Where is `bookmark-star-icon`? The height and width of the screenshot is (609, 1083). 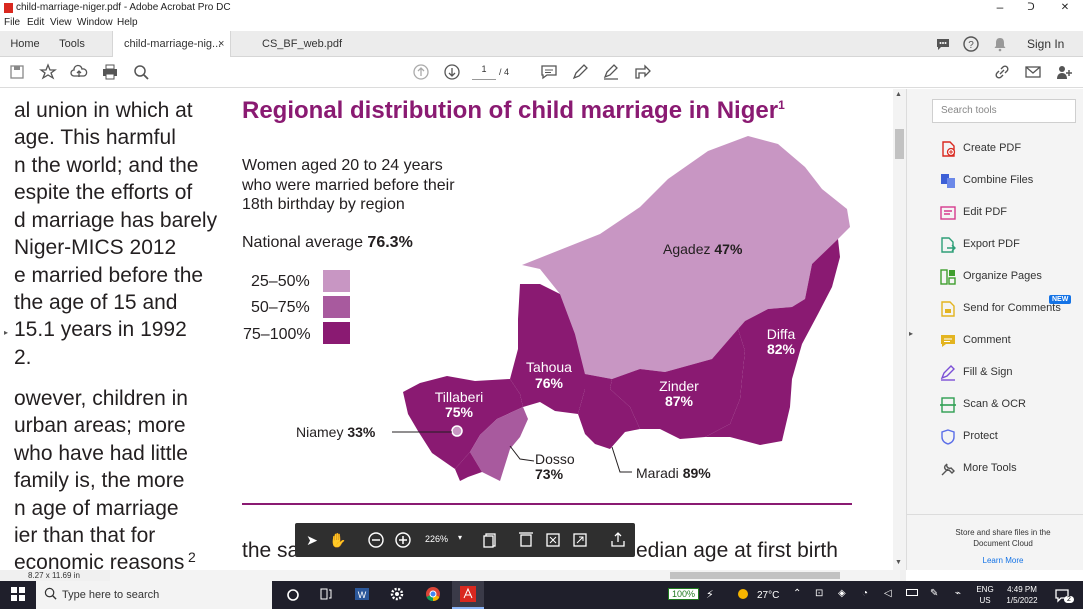 bookmark-star-icon is located at coordinates (48, 72).